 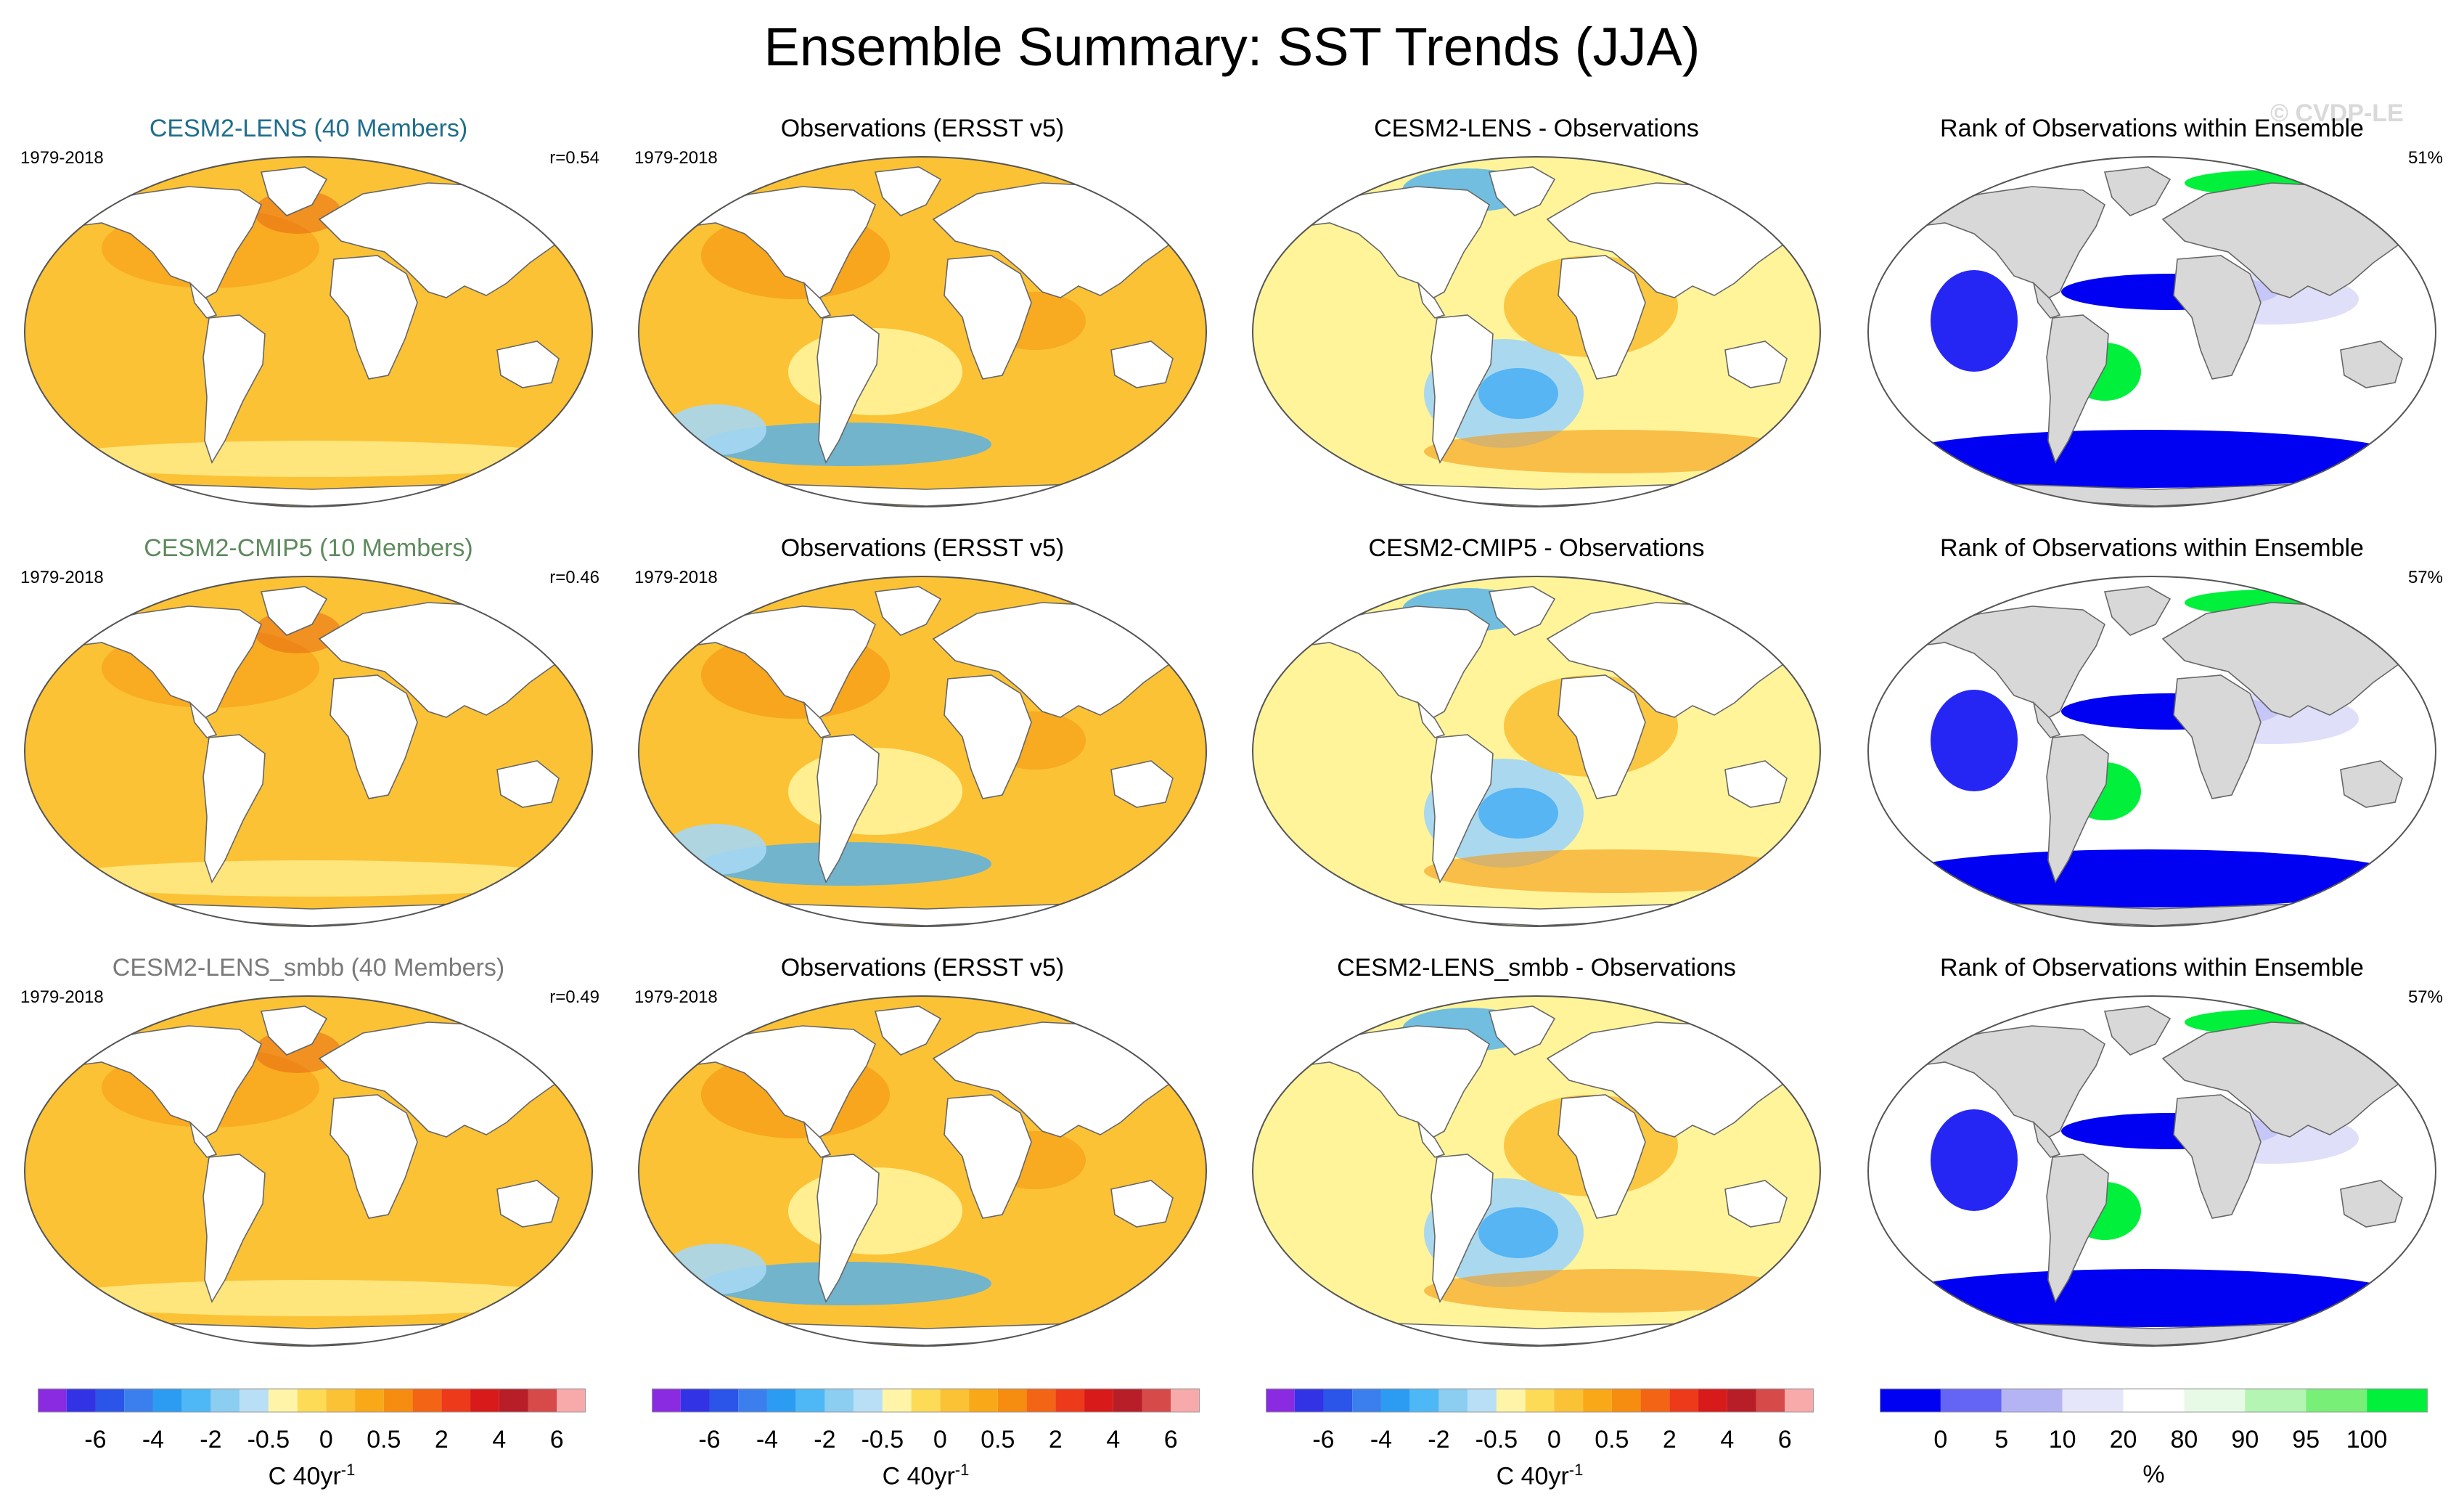 What do you see at coordinates (1536, 968) in the screenshot?
I see `panel-title: CESM2-LENS_smbb - Observations` at bounding box center [1536, 968].